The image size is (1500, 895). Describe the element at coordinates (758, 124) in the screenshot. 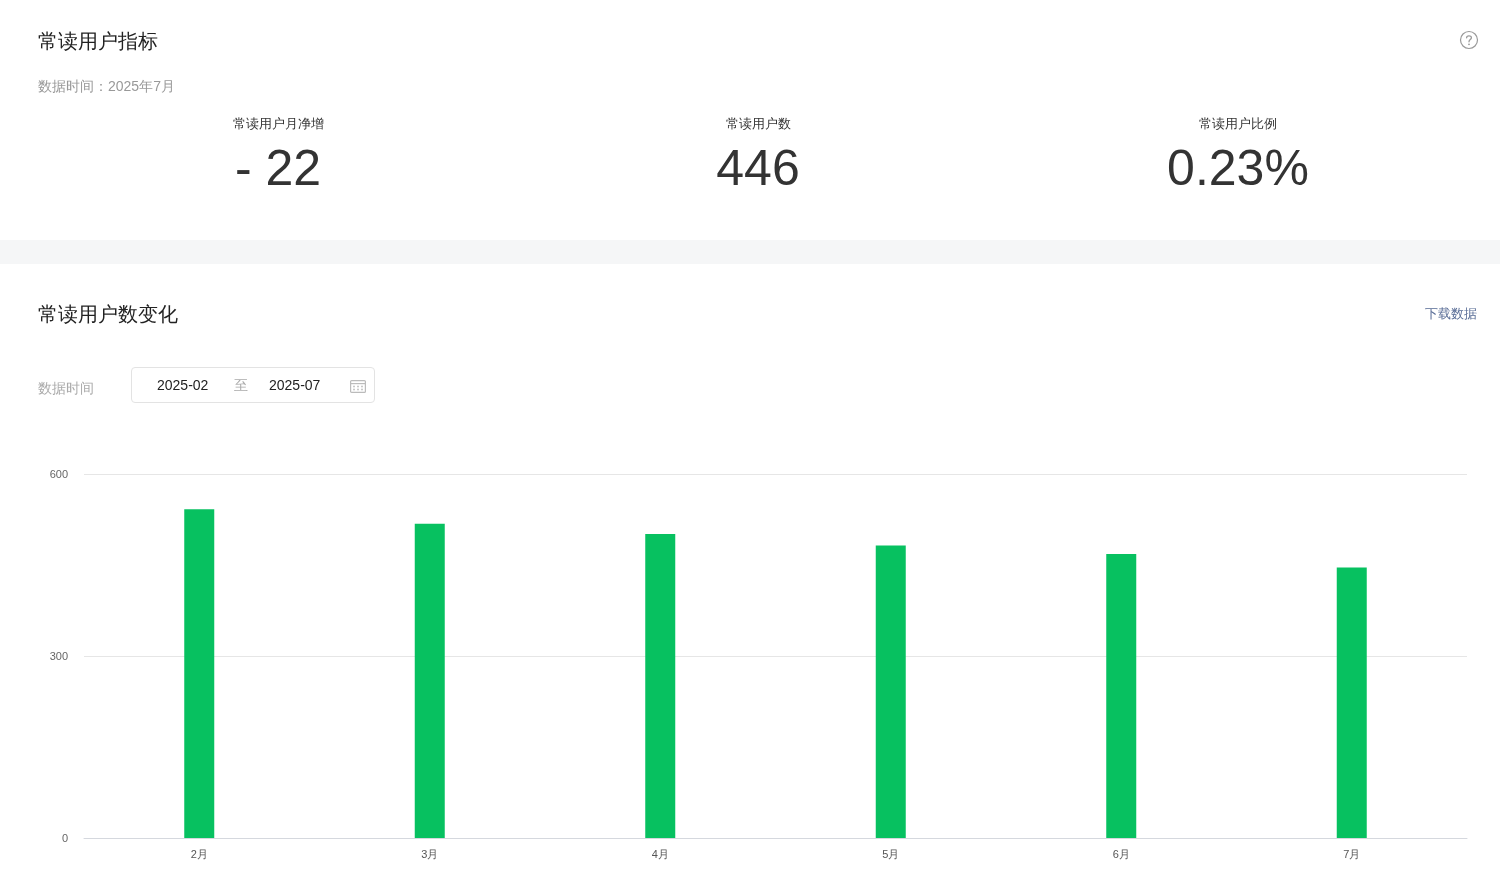

I see `text: 常读用户数` at that location.